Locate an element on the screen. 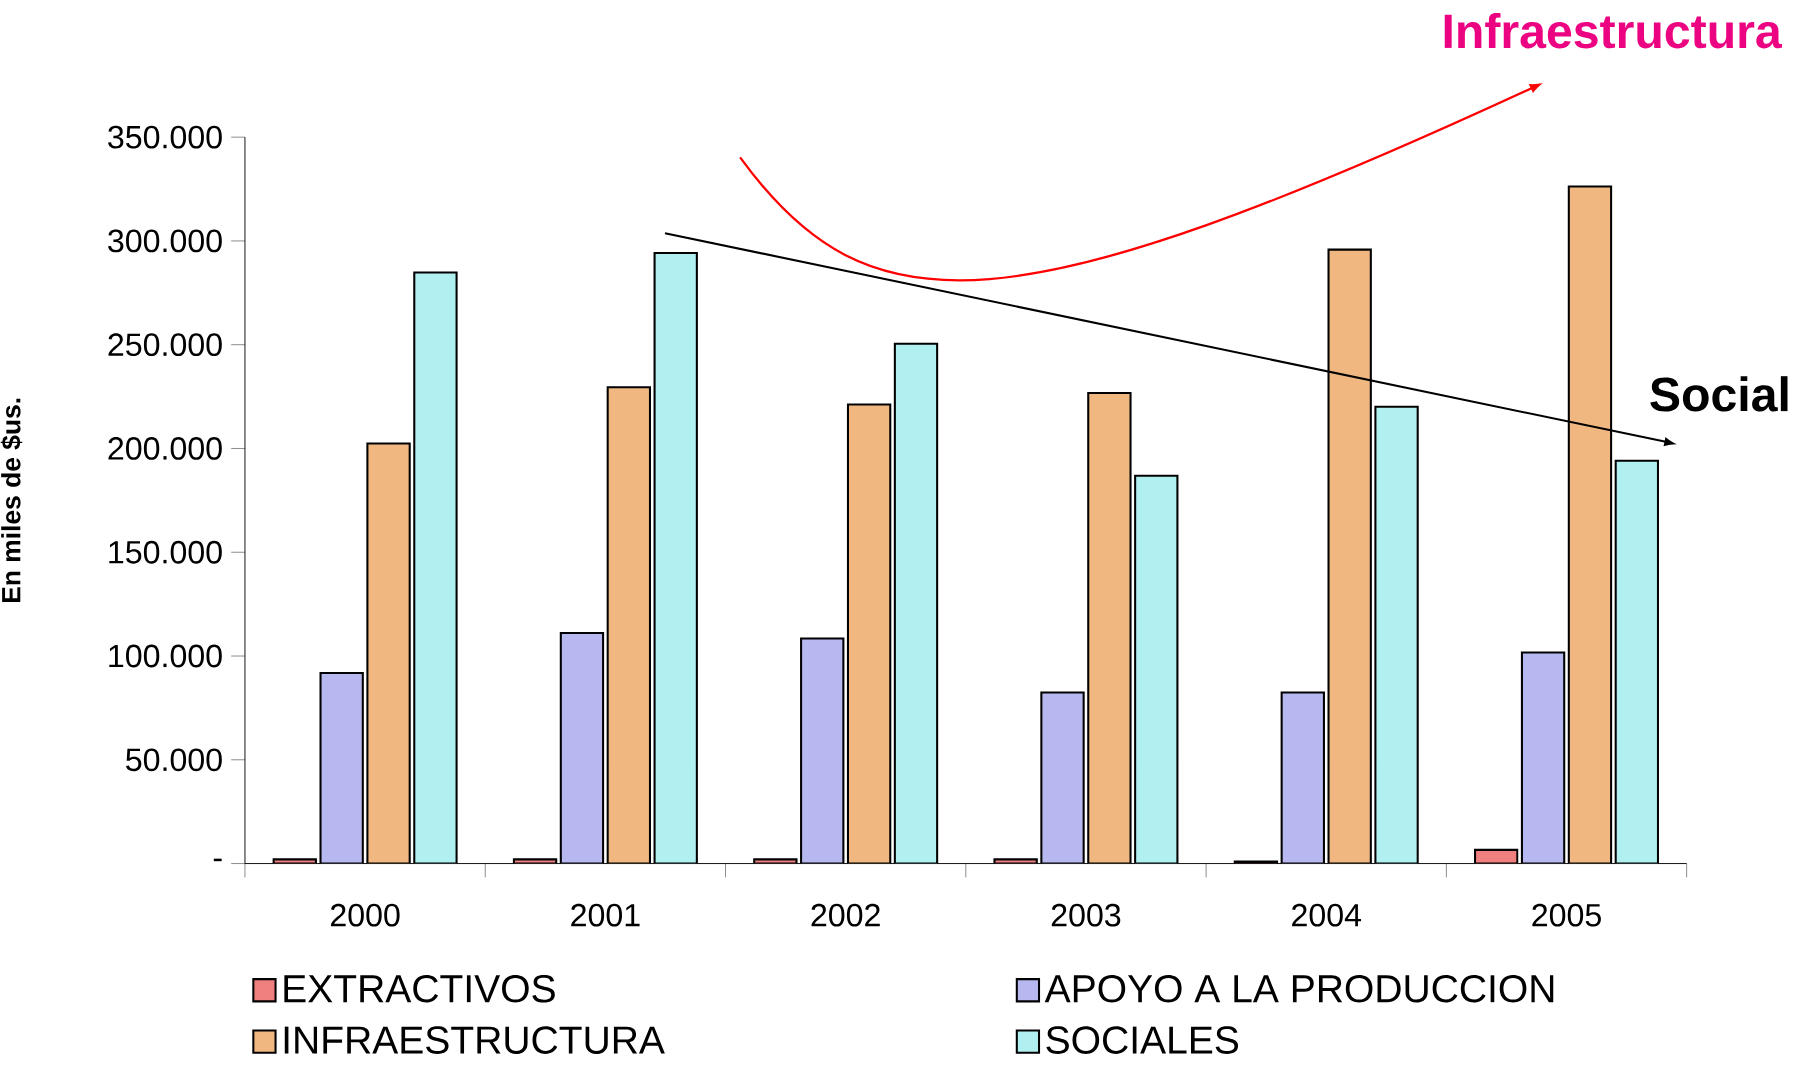 The height and width of the screenshot is (1066, 1799). y-tick-label: 300.000 is located at coordinates (165, 241).